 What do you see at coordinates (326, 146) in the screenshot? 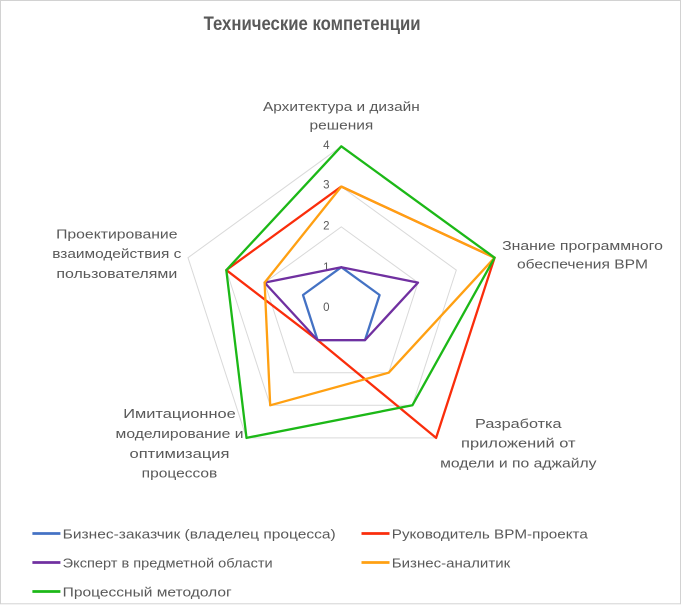
I see `svg-text: 4` at bounding box center [326, 146].